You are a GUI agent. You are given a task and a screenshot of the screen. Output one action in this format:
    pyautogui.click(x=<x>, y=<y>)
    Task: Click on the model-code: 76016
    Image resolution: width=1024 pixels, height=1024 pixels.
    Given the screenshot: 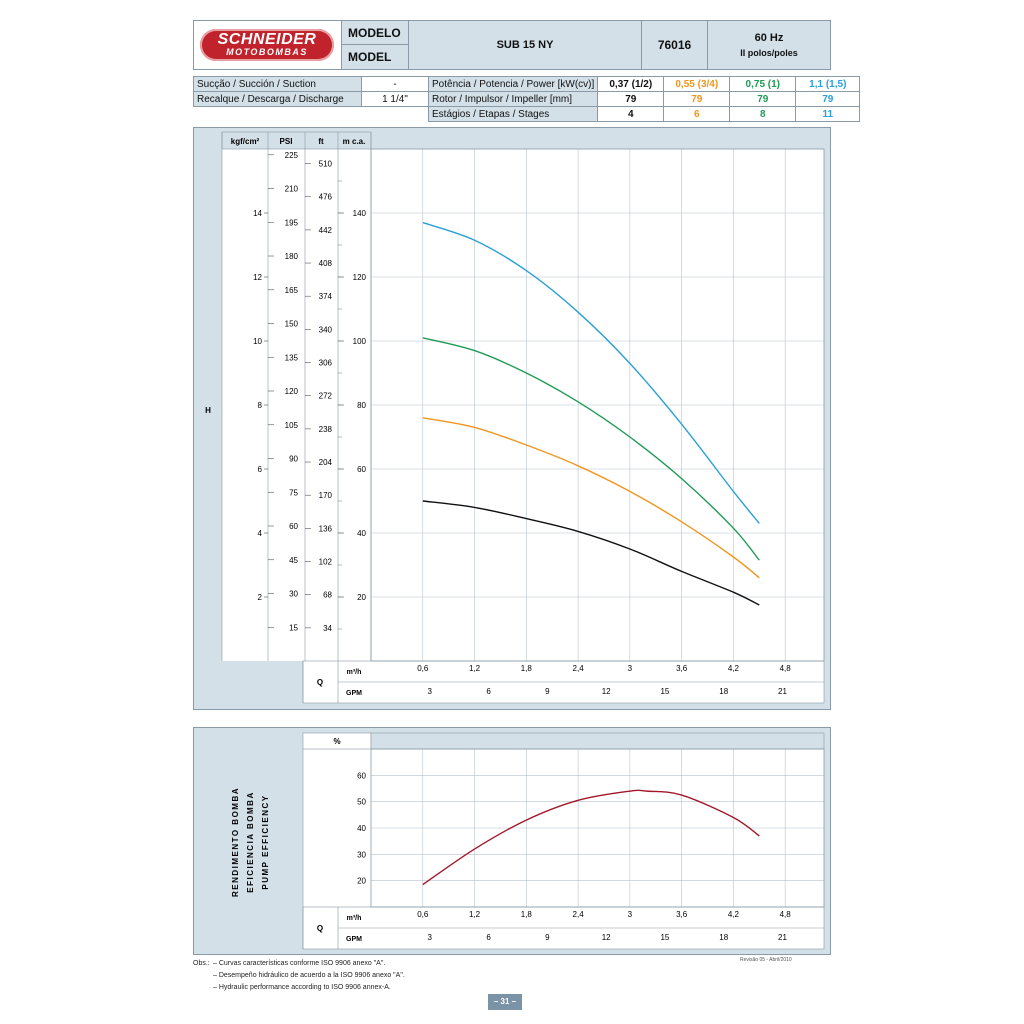 What is the action you would take?
    pyautogui.click(x=674, y=45)
    